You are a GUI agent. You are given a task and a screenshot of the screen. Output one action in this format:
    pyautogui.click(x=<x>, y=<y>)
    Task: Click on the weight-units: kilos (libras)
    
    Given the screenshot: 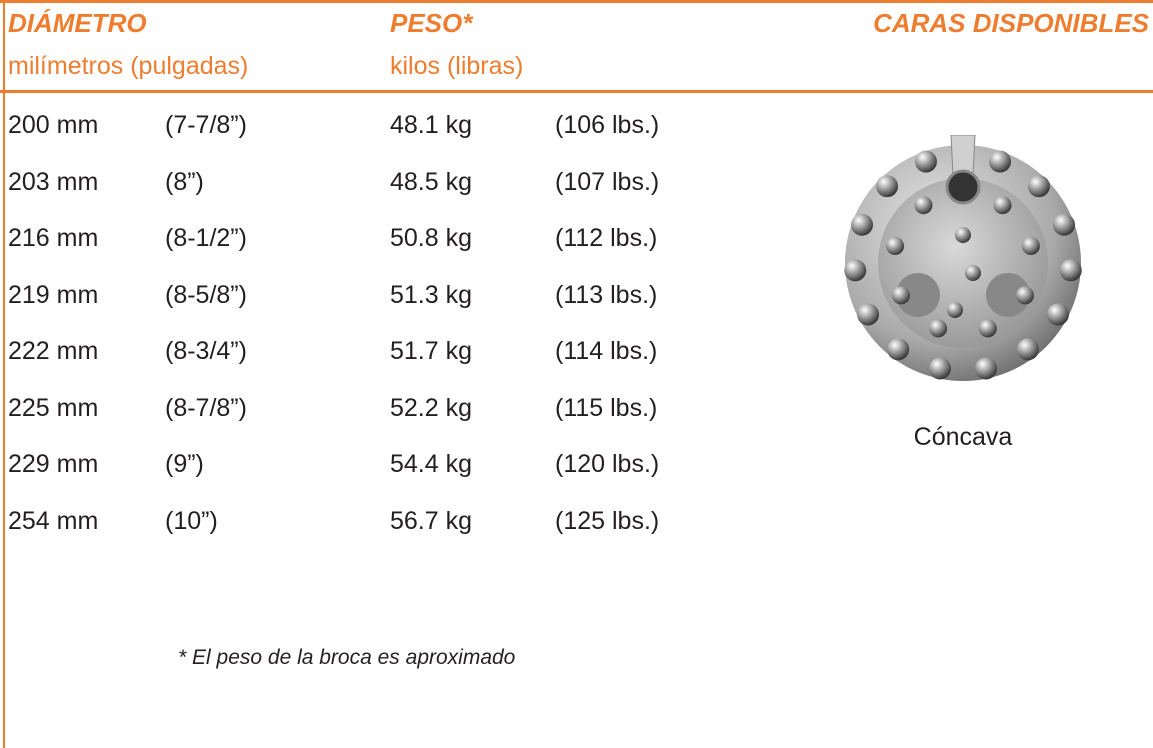 What is the action you would take?
    pyautogui.click(x=457, y=66)
    